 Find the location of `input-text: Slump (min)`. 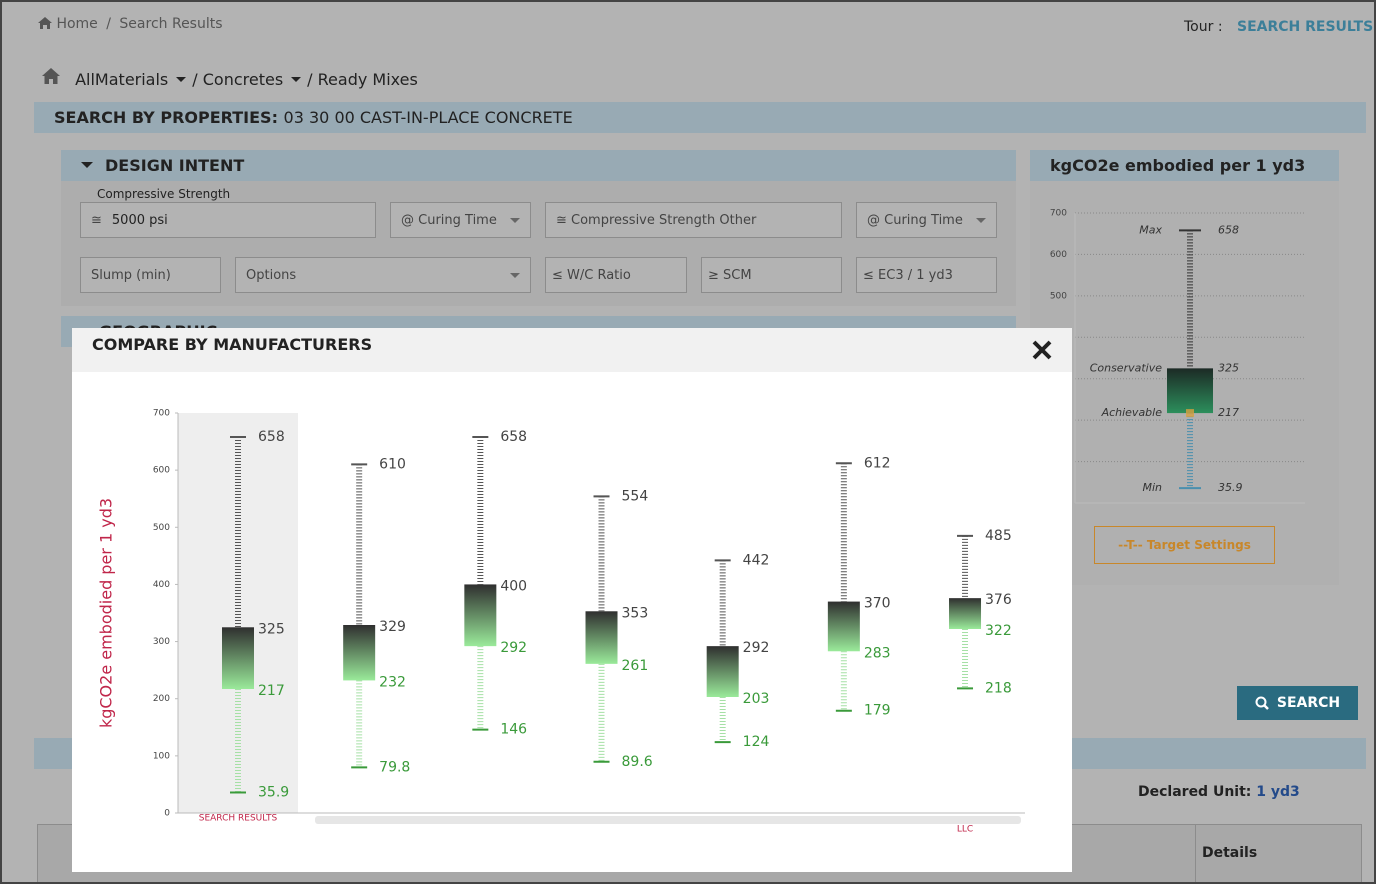

input-text: Slump (min) is located at coordinates (131, 275).